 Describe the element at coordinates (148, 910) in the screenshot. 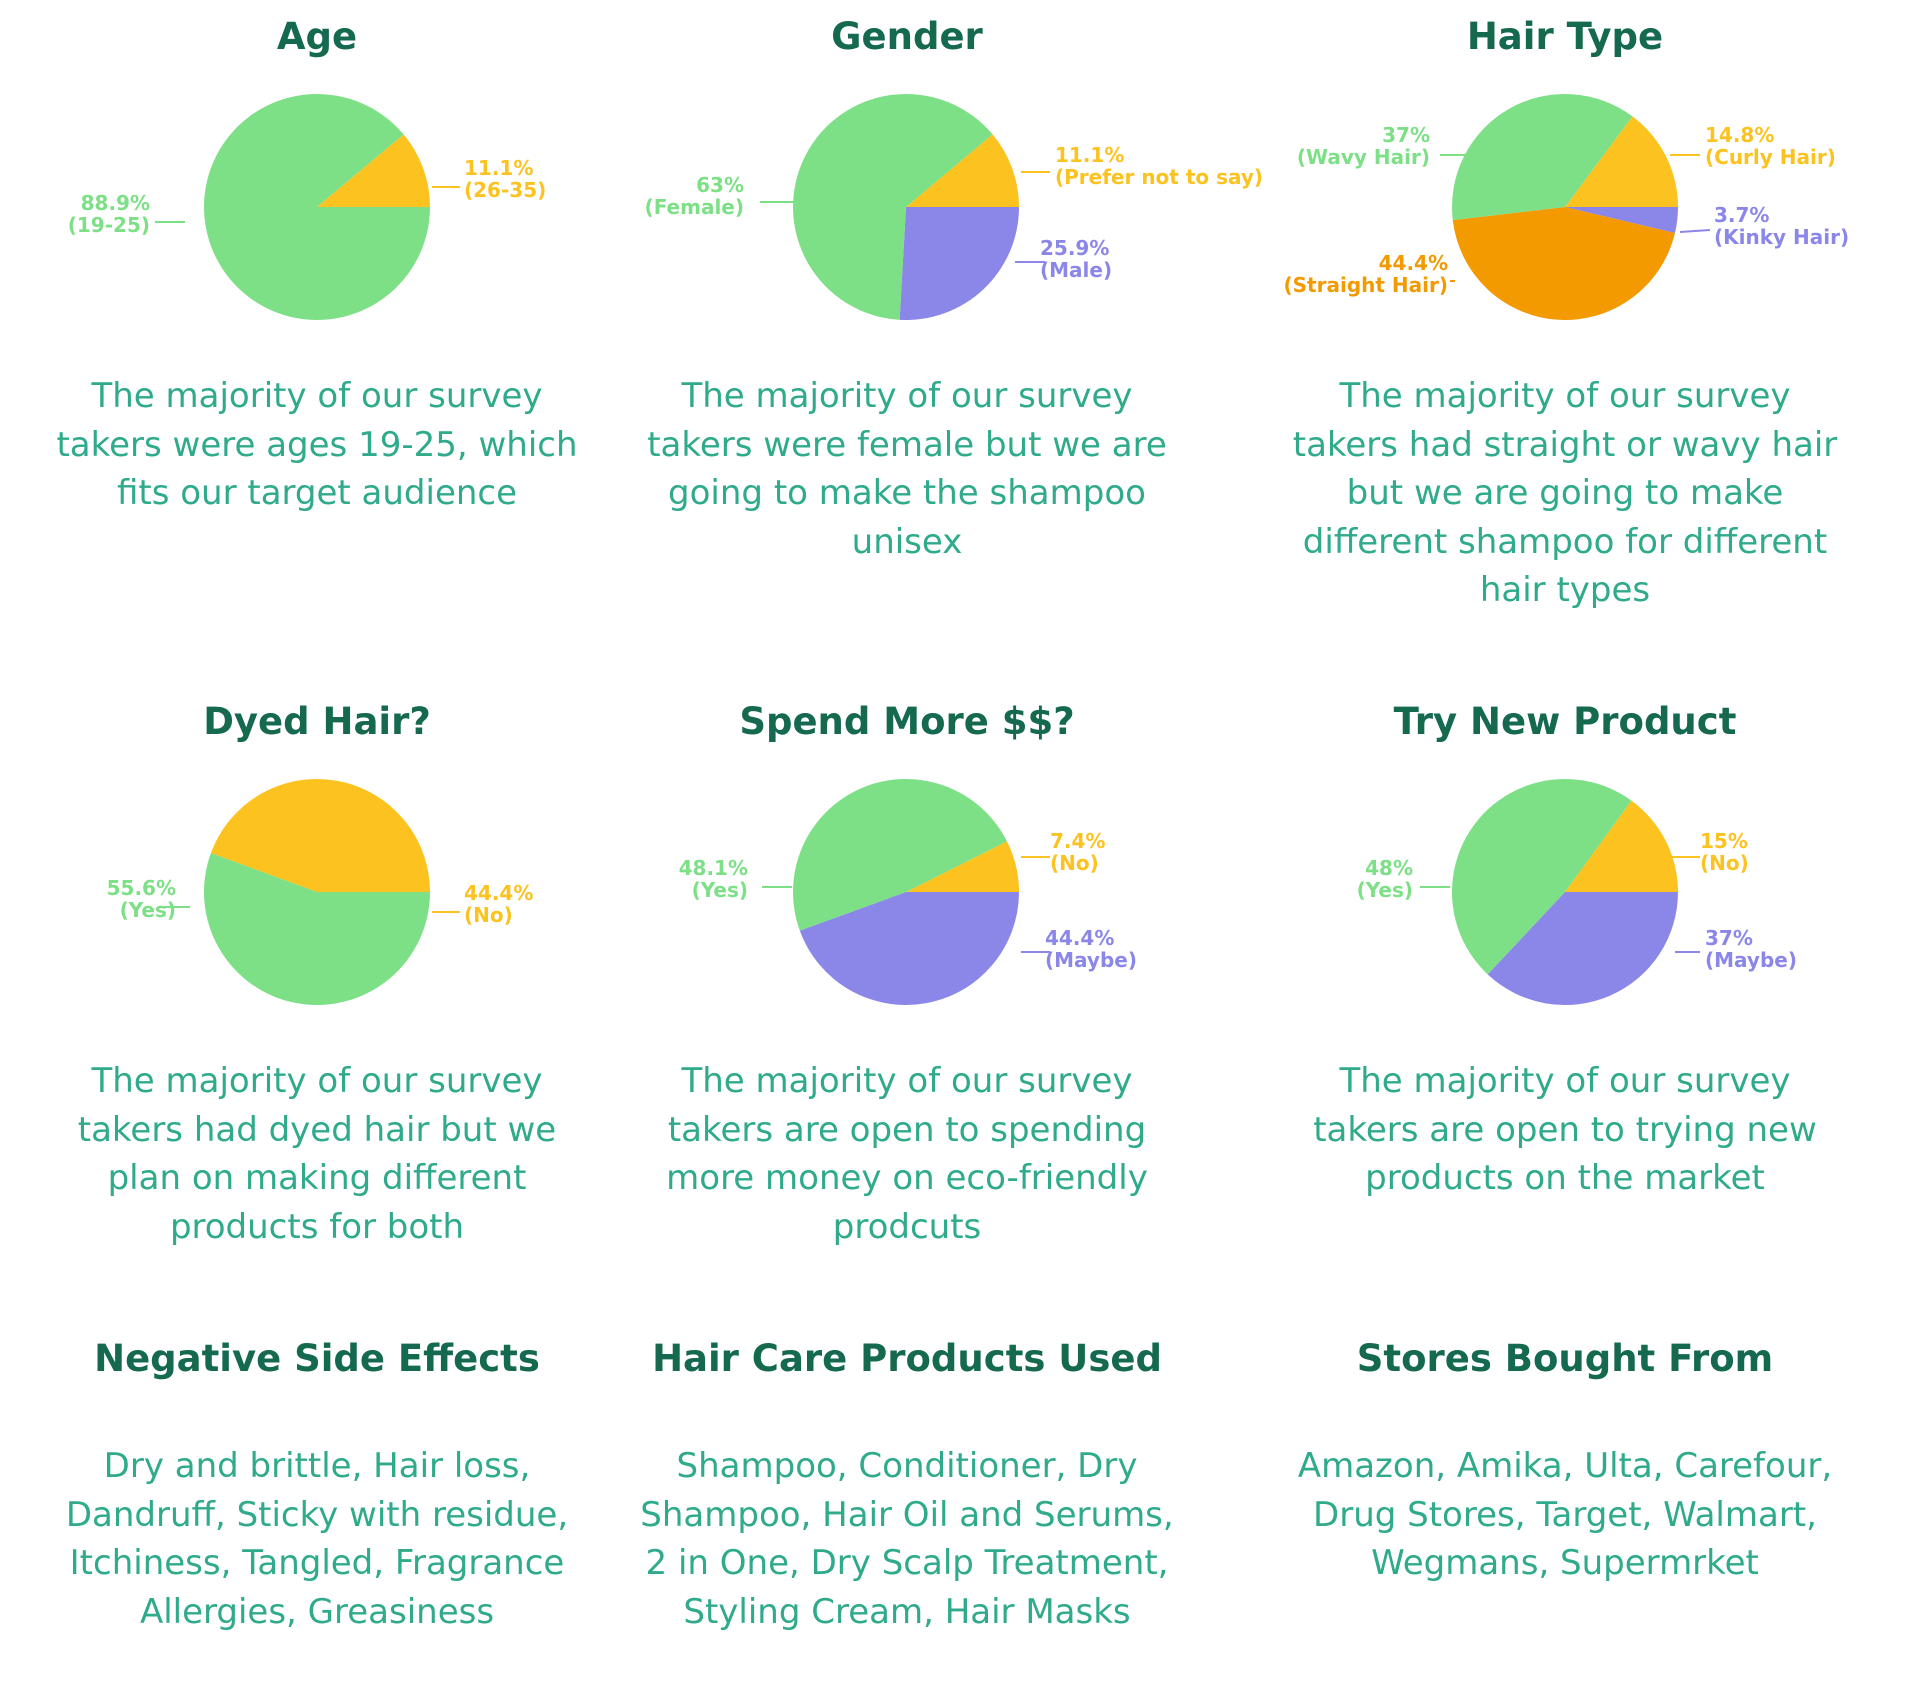

I see `pie-3-label-name-1: (Yes)` at that location.